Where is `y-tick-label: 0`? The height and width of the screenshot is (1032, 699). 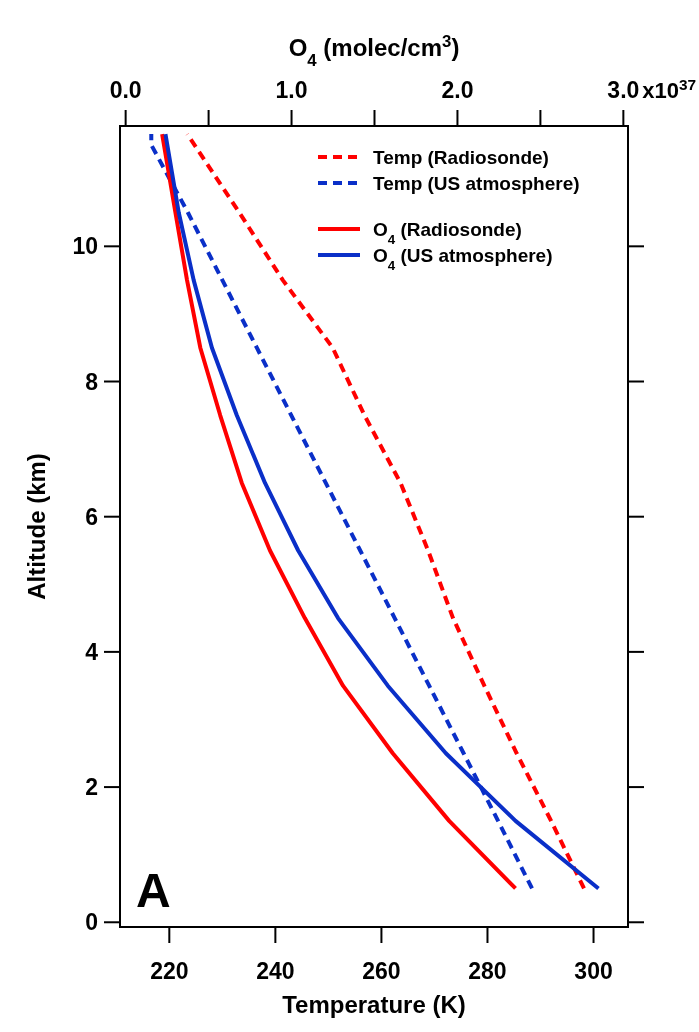
y-tick-label: 0 is located at coordinates (91, 922).